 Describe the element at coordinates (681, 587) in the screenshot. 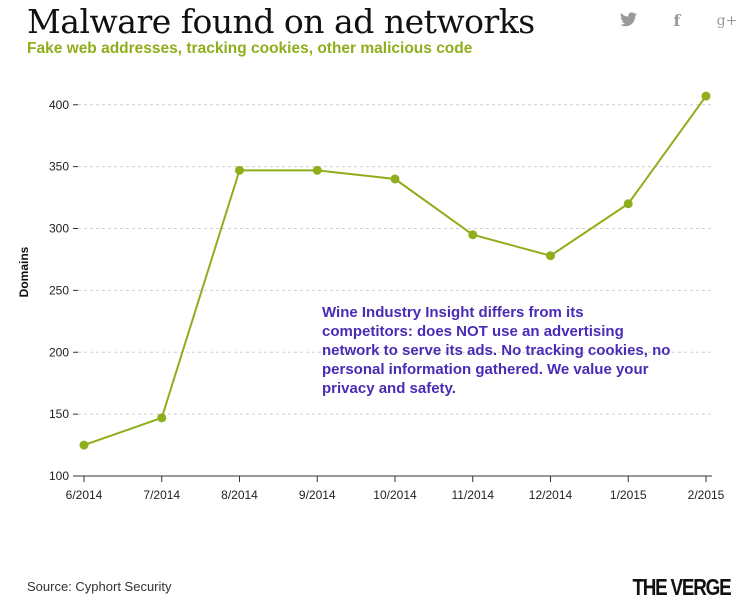

I see `brand-logo: THE VERGE` at that location.